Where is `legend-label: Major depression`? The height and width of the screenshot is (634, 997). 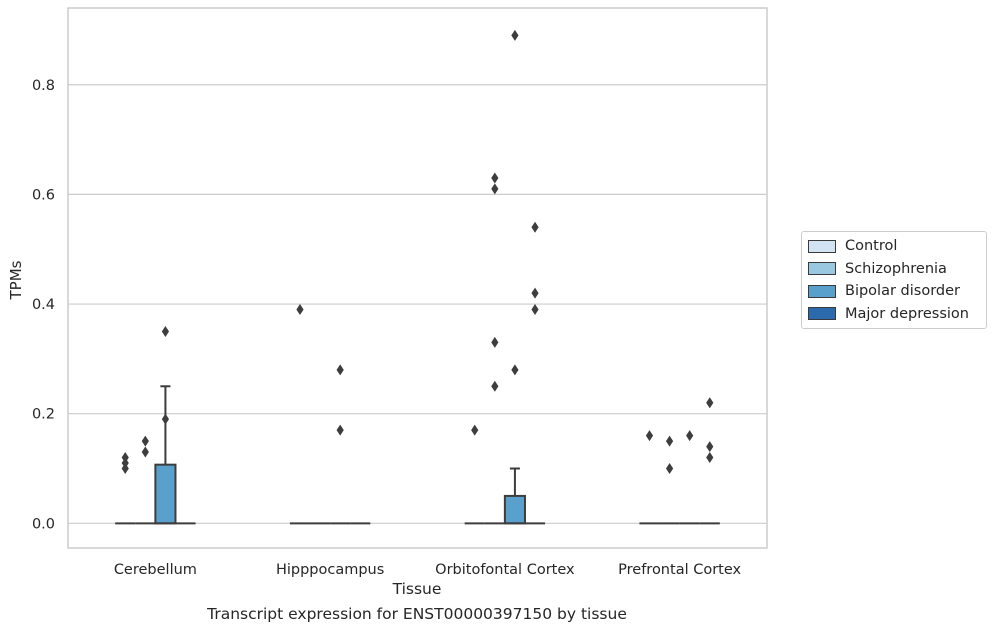
legend-label: Major depression is located at coordinates (907, 313).